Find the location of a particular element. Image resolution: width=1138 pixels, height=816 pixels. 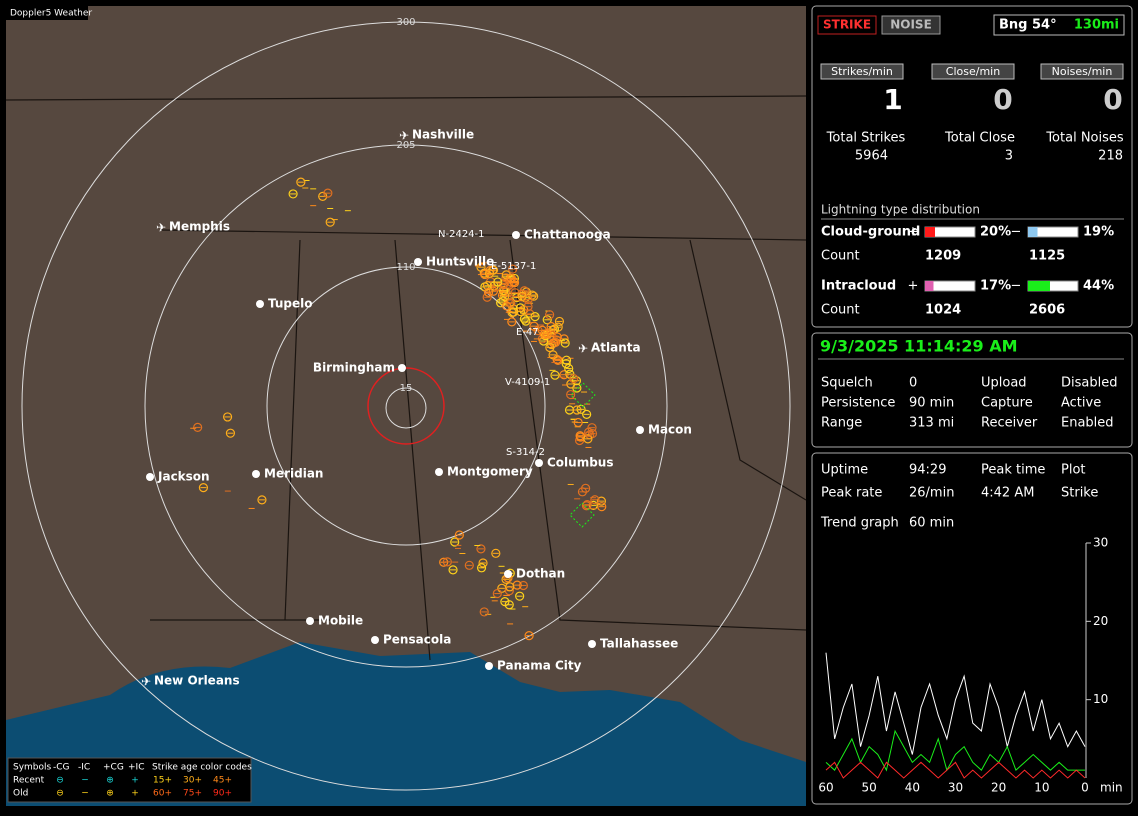

setting: Squelch is located at coordinates (847, 383).